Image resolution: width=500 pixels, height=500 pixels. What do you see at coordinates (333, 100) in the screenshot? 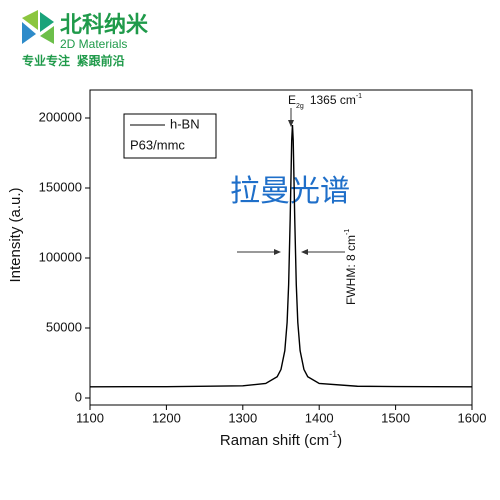
I see `peak-position: 1365 cm` at bounding box center [333, 100].